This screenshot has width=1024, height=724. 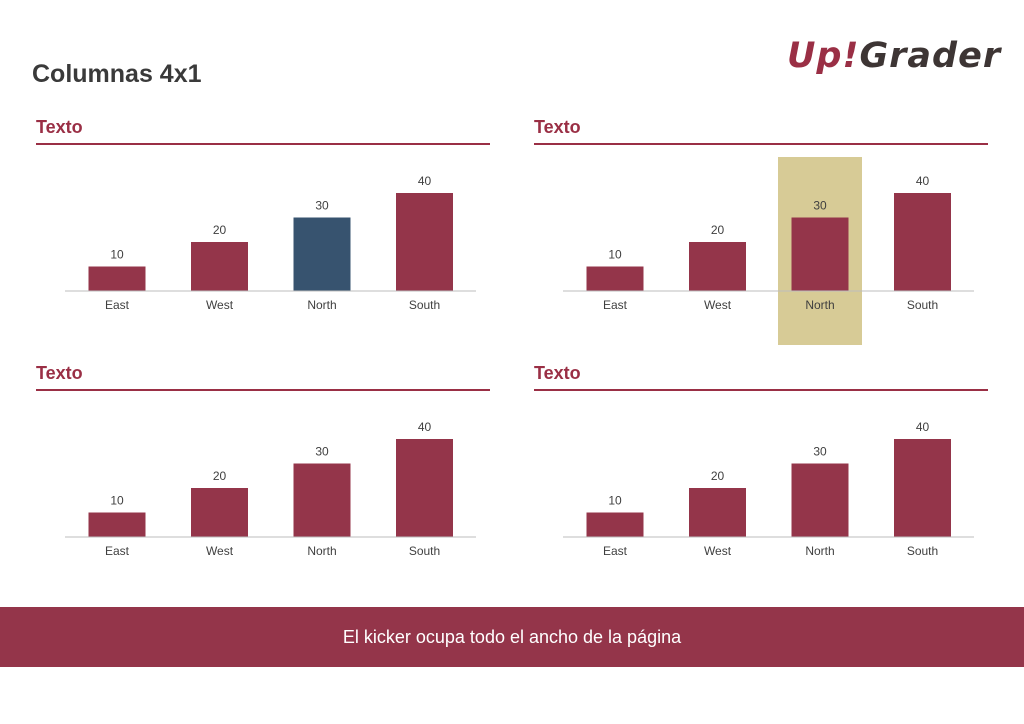 I want to click on upgrader-logo: Up!Grader, so click(x=894, y=56).